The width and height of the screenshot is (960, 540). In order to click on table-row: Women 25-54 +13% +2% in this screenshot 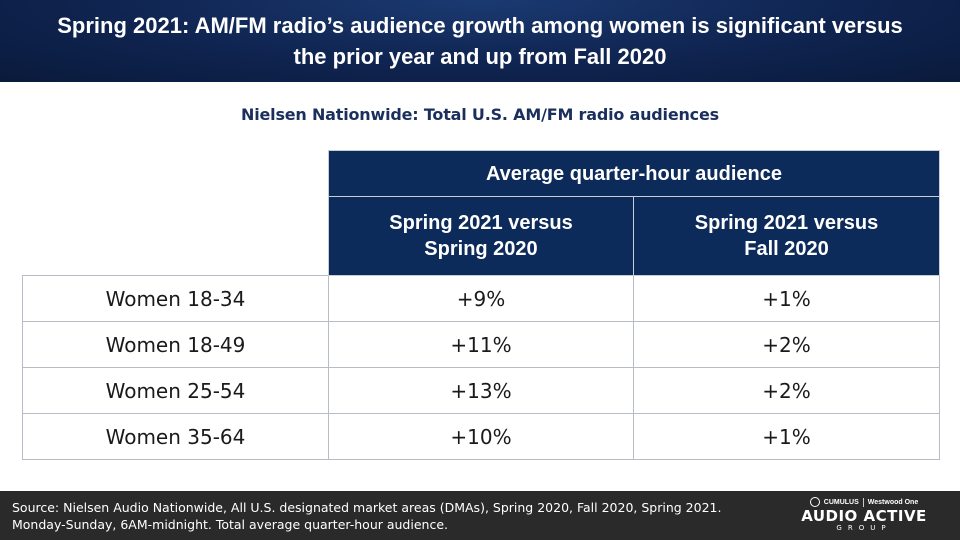, I will do `click(481, 390)`.